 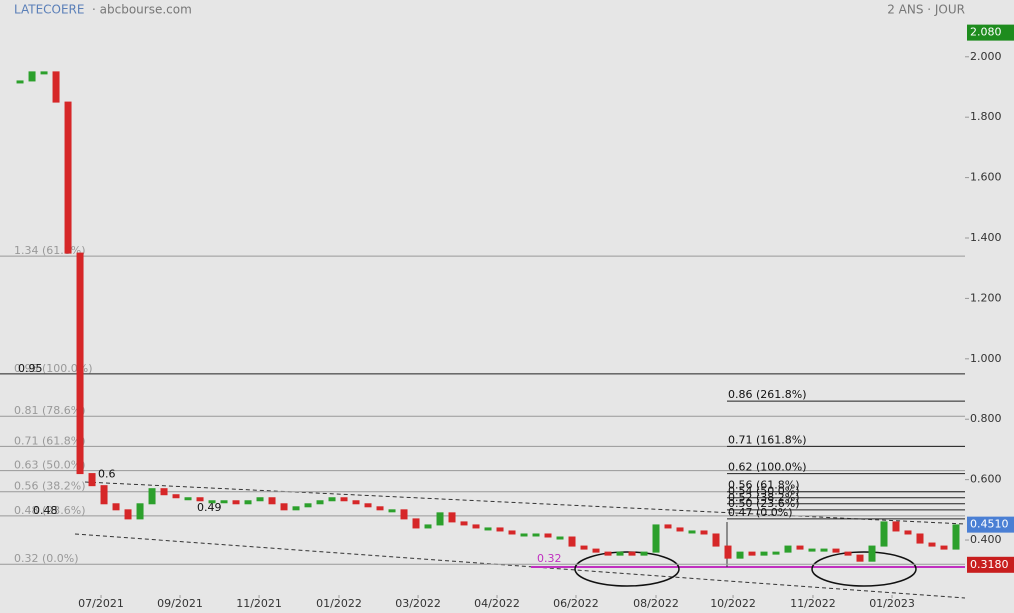 What do you see at coordinates (986, 177) in the screenshot?
I see `y-tick-label: 1.600` at bounding box center [986, 177].